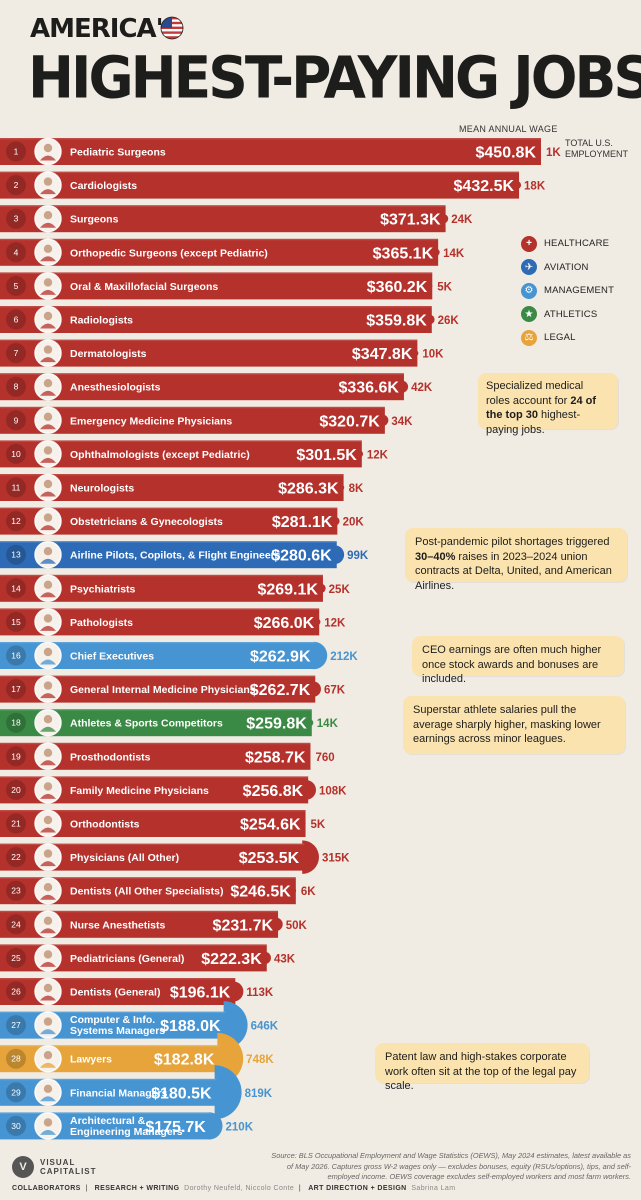 This screenshot has height=1200, width=641. I want to click on wage-label: $231.7K, so click(243, 925).